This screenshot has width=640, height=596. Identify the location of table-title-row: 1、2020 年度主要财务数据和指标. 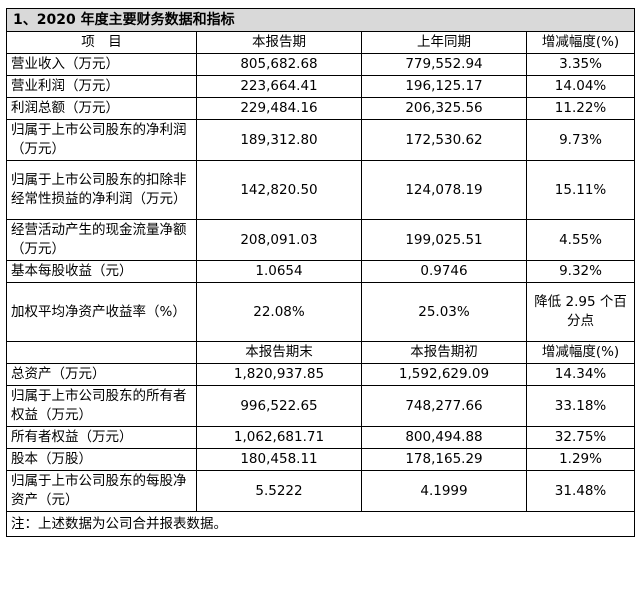
(320, 20).